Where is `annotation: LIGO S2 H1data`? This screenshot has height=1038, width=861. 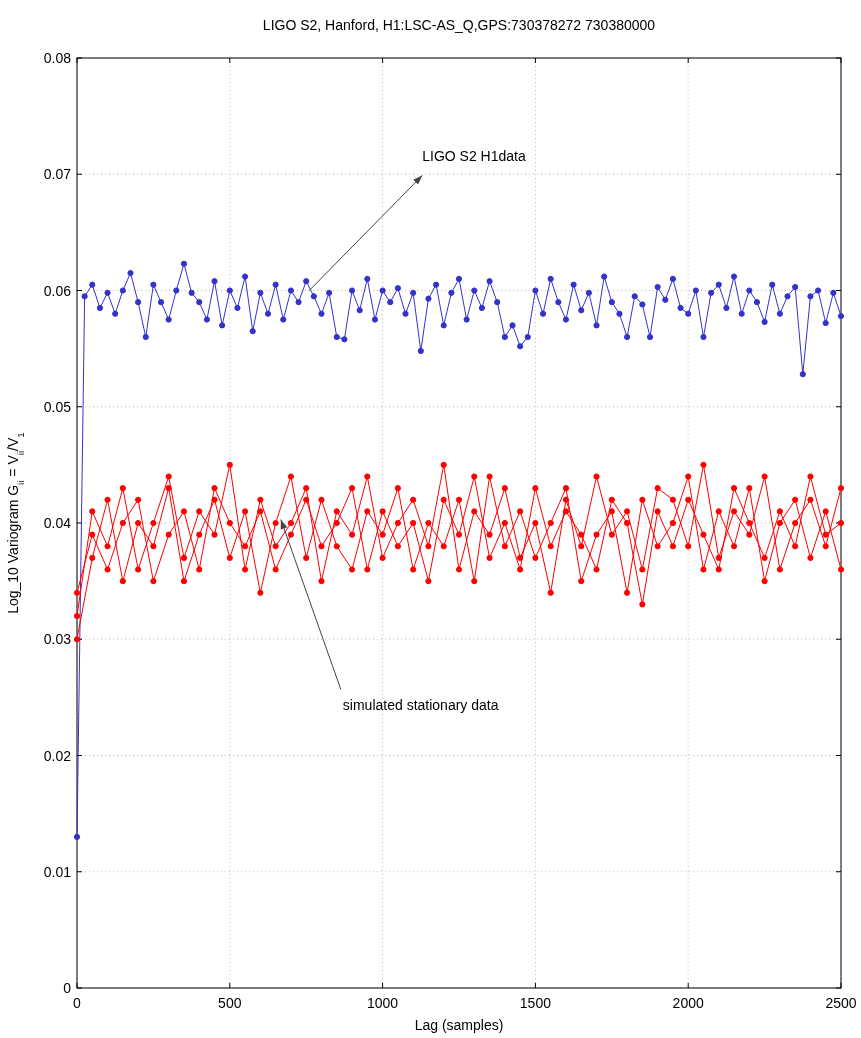
annotation: LIGO S2 H1data is located at coordinates (474, 155).